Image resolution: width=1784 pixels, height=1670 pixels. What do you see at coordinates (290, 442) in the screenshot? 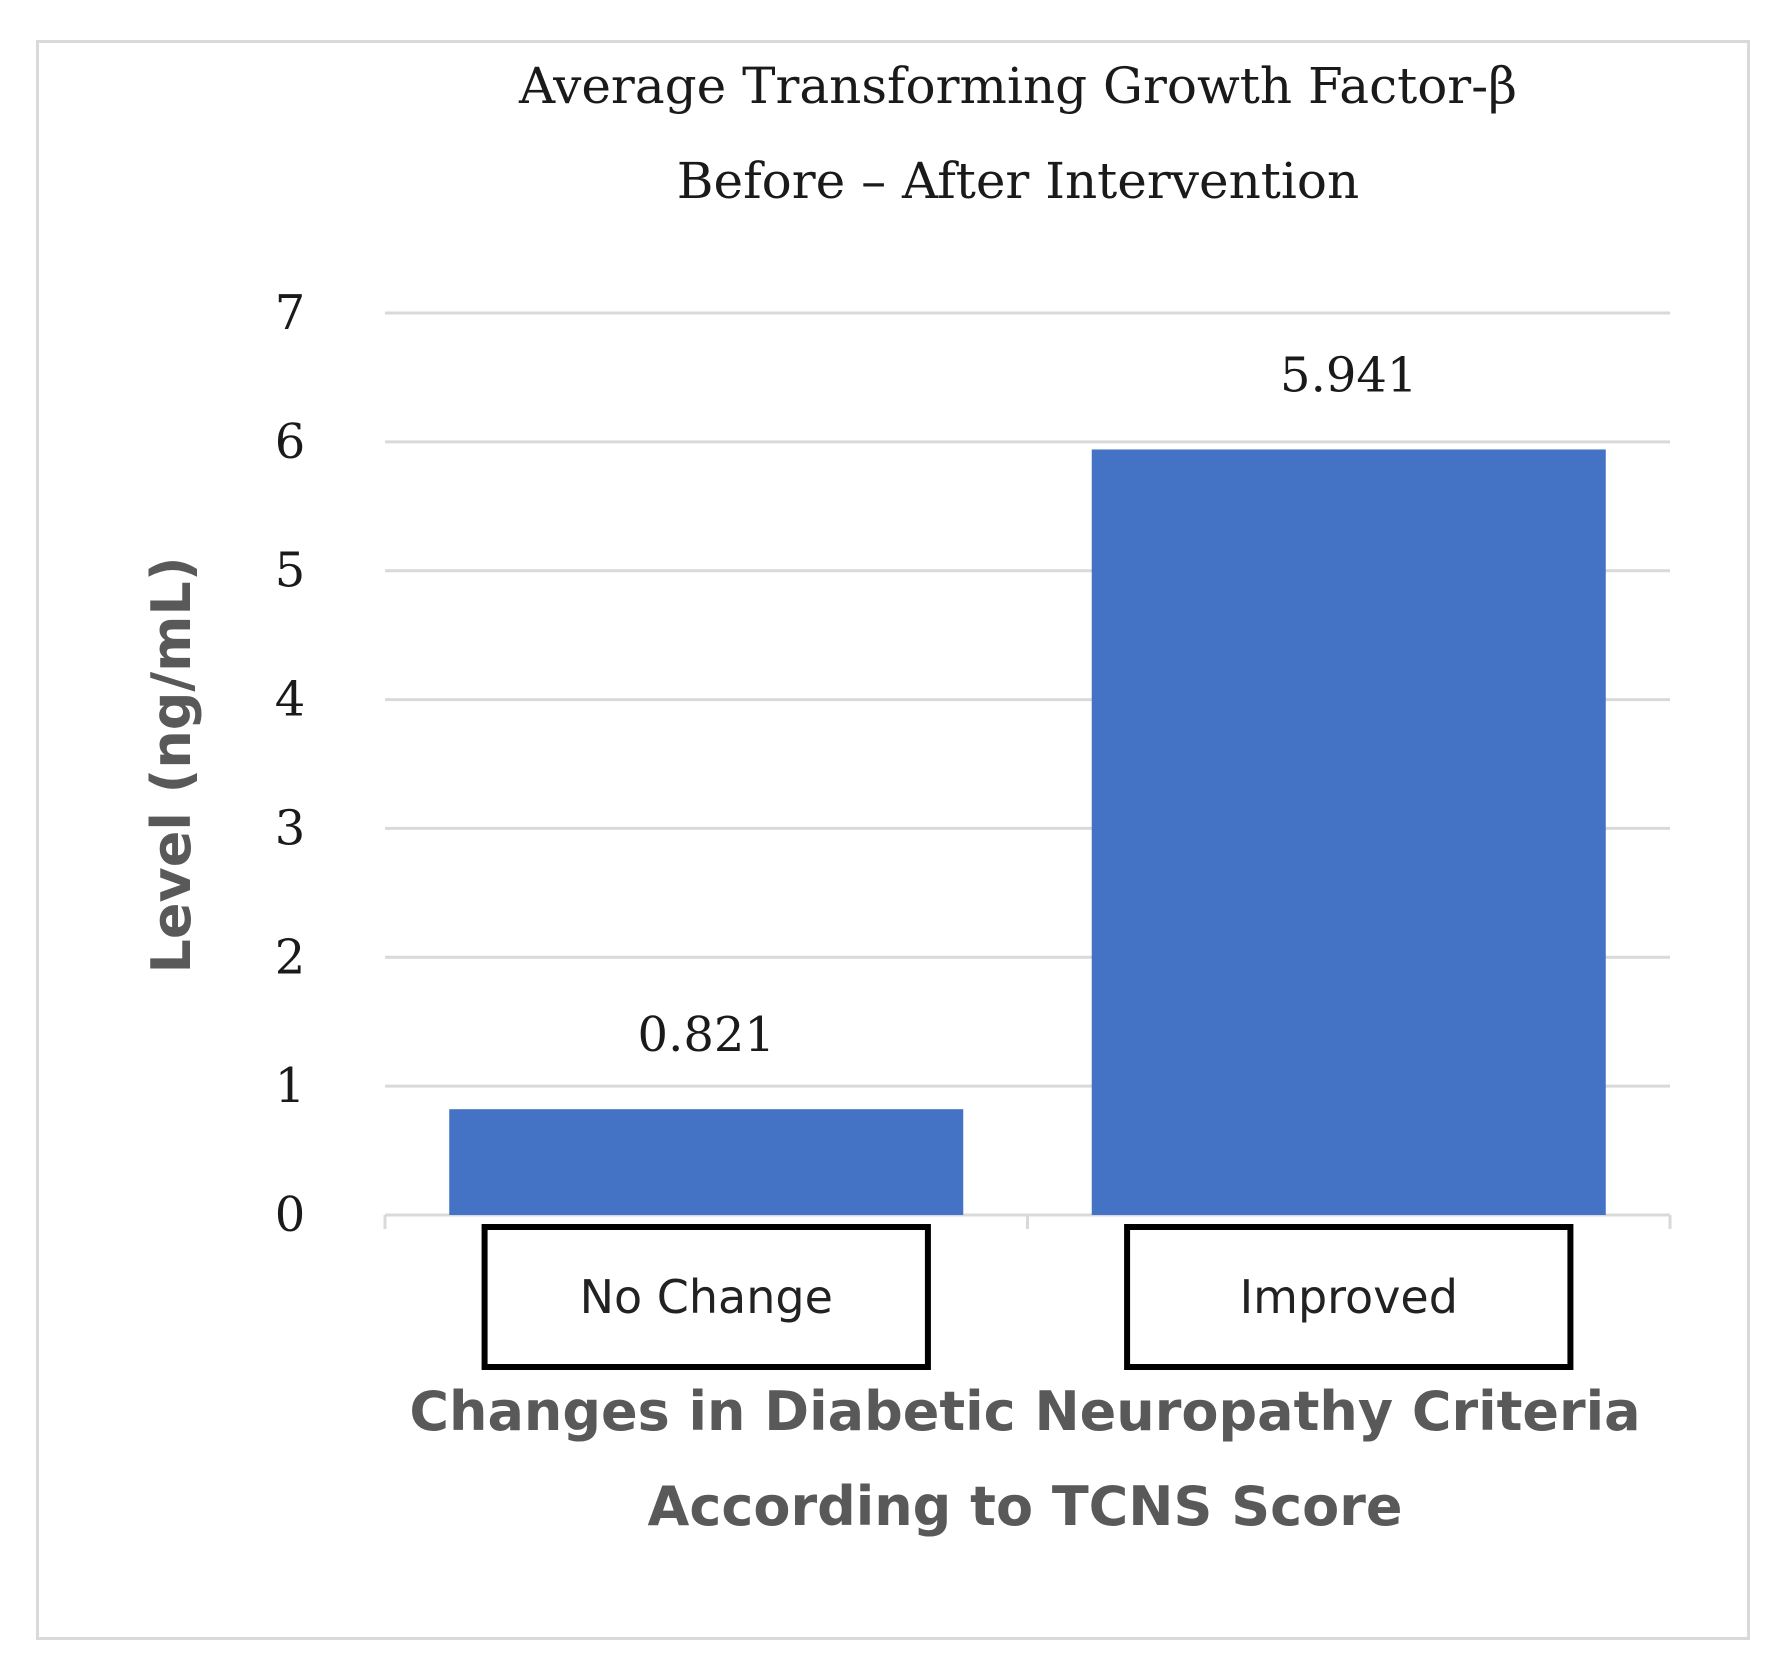
I see `y-tick-label: 6` at bounding box center [290, 442].